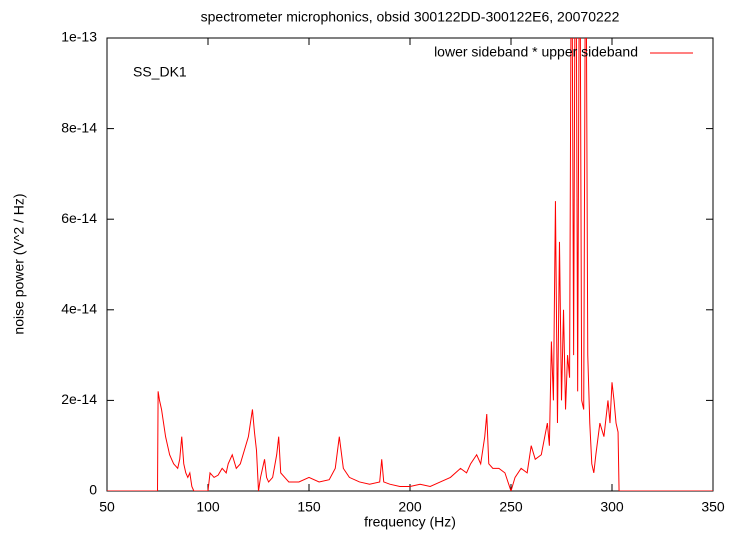 This screenshot has height=545, width=740. Describe the element at coordinates (107, 507) in the screenshot. I see `x-tick-label: 50` at that location.